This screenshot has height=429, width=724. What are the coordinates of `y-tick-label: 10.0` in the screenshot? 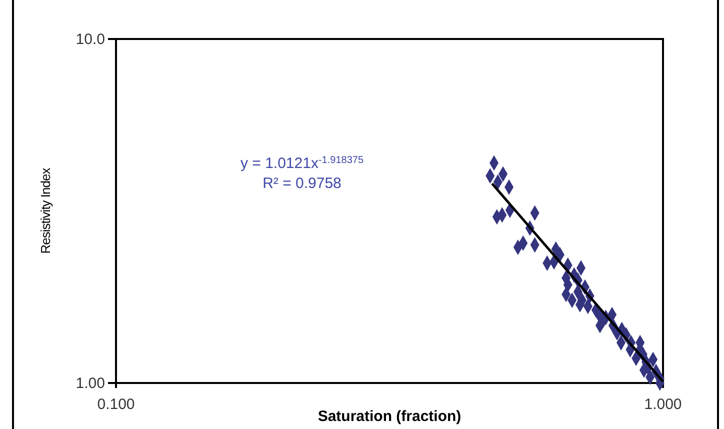 It's located at (90, 39).